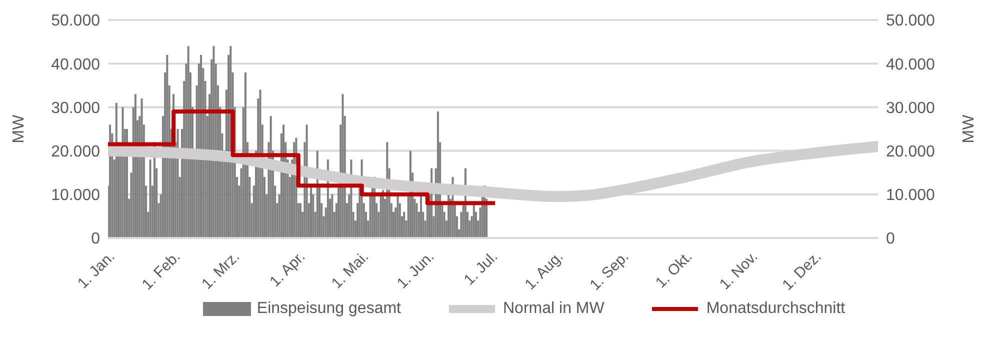 Image resolution: width=988 pixels, height=348 pixels. What do you see at coordinates (75, 151) in the screenshot?
I see `y-tick-label: 20.000` at bounding box center [75, 151].